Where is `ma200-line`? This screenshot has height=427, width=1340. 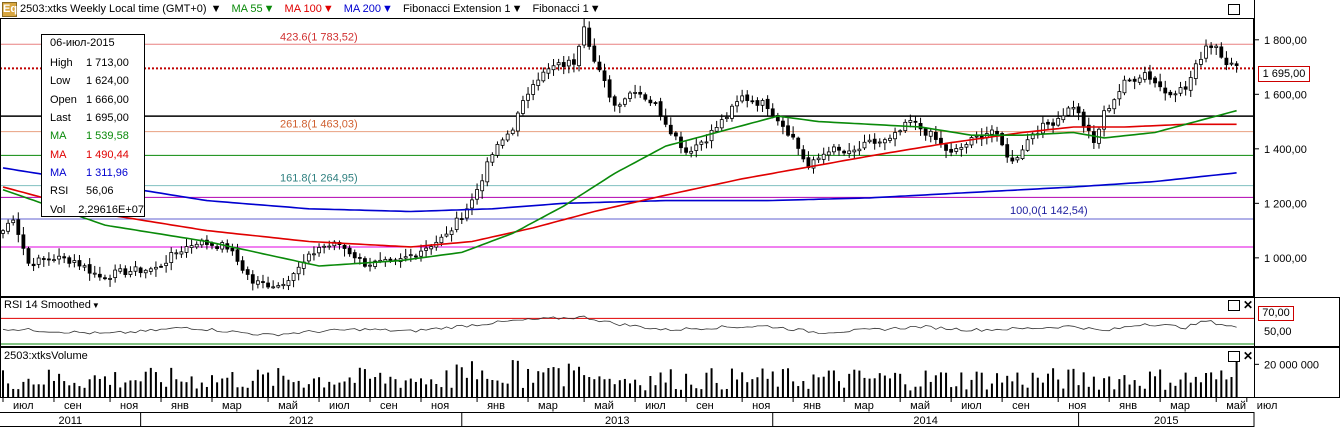
ma200-line is located at coordinates (619, 190).